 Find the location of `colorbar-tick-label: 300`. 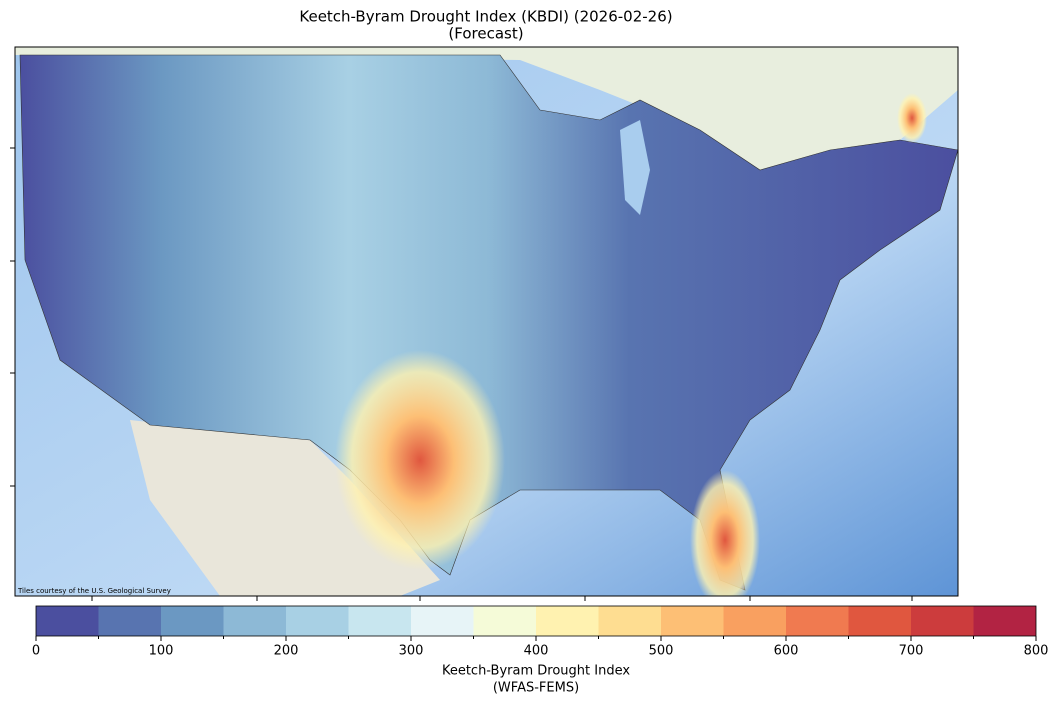

colorbar-tick-label: 300 is located at coordinates (411, 651).